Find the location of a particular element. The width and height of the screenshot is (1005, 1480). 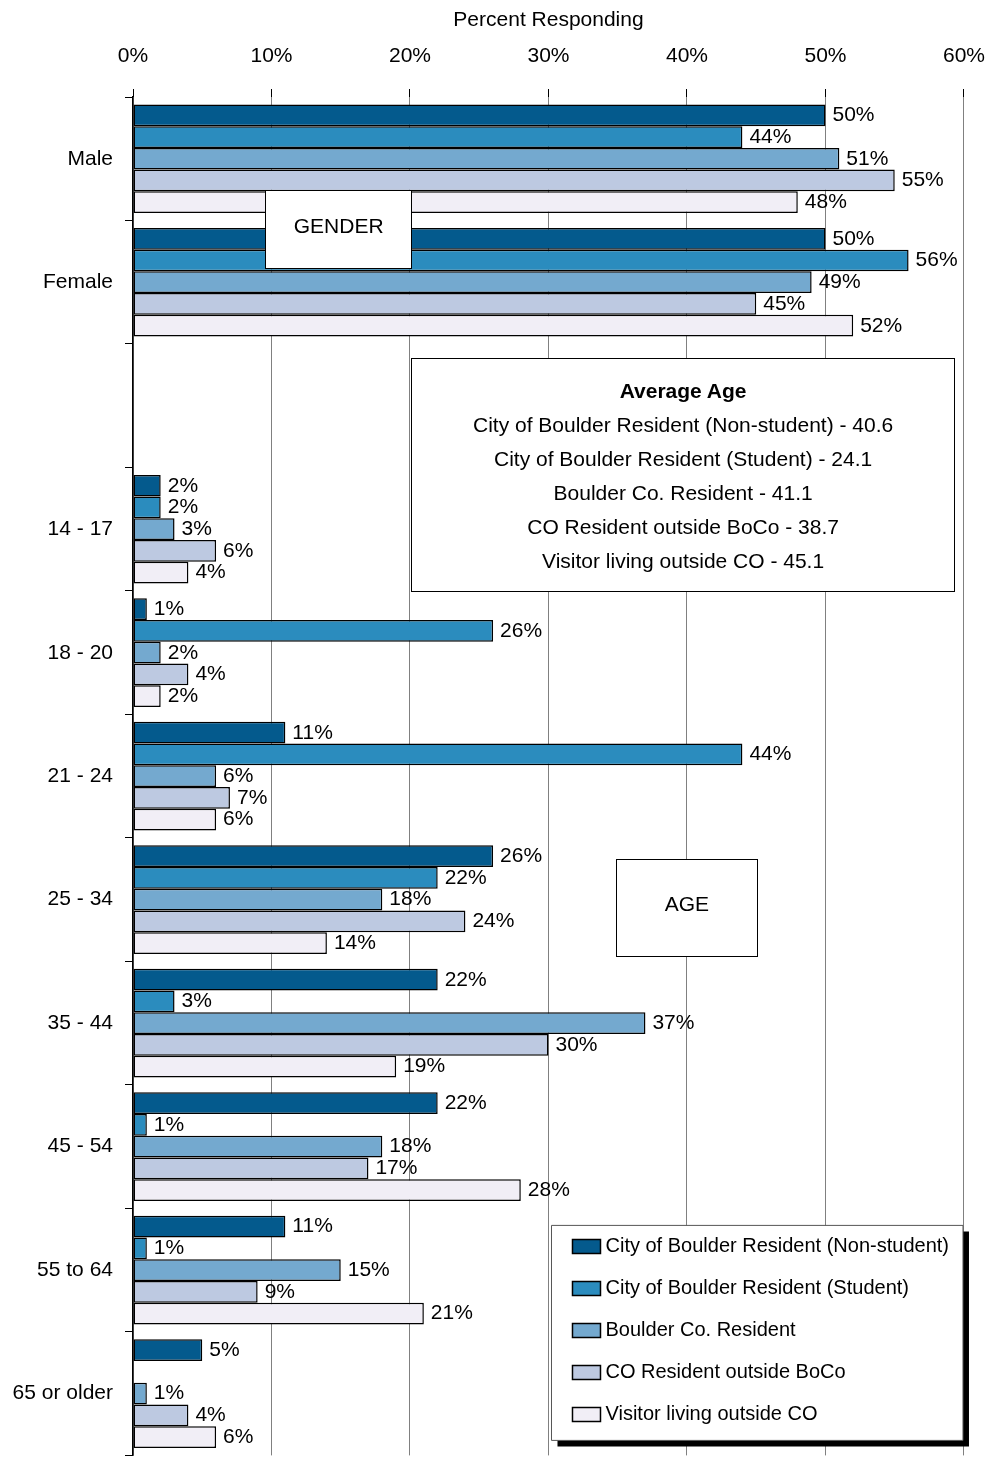

data-label: 19% is located at coordinates (424, 1065).